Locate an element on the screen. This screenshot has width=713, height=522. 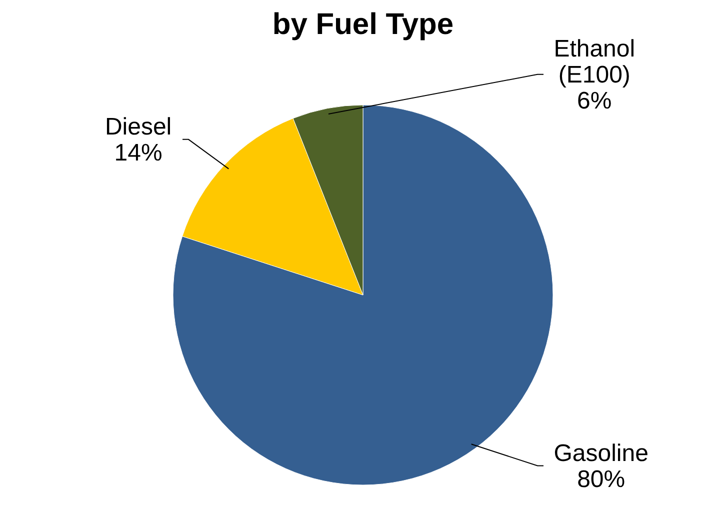
data-label: 80% is located at coordinates (601, 479).